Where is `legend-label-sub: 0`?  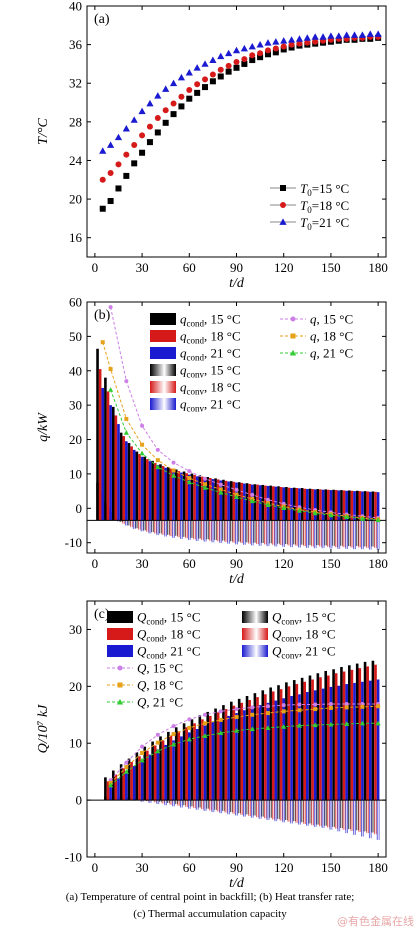 legend-label-sub: 0 is located at coordinates (309, 193).